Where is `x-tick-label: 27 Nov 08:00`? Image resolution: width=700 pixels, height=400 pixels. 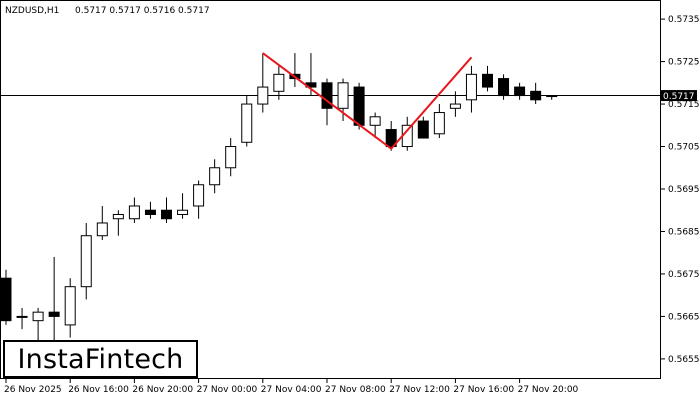
x-tick-label: 27 Nov 08:00 is located at coordinates (355, 390).